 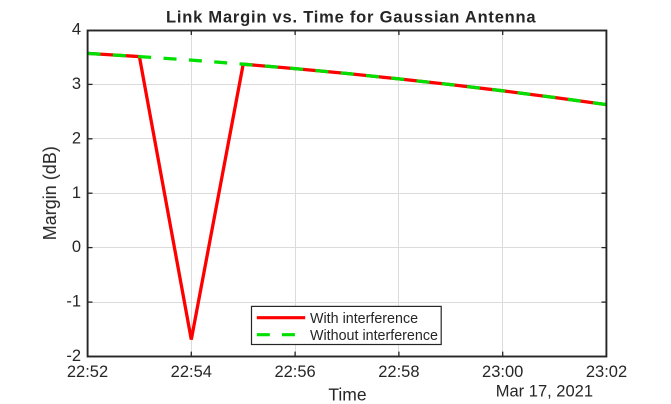 What do you see at coordinates (73, 302) in the screenshot?
I see `svg-text: -1` at bounding box center [73, 302].